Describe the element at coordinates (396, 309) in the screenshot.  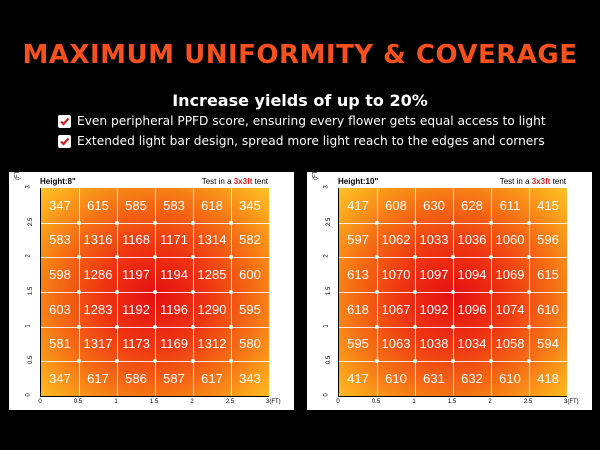
I see `ppfd-value-cell: 1067` at that location.